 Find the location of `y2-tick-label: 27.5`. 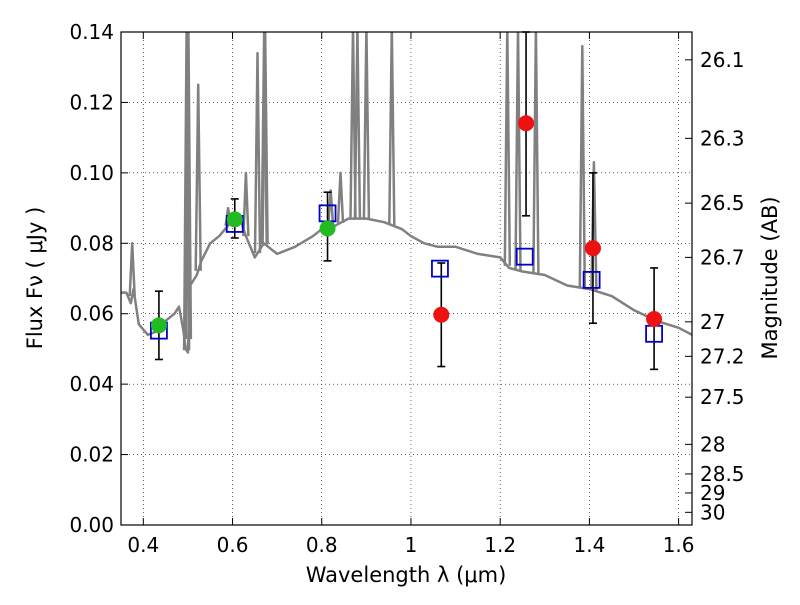

y2-tick-label: 27.5 is located at coordinates (722, 397).